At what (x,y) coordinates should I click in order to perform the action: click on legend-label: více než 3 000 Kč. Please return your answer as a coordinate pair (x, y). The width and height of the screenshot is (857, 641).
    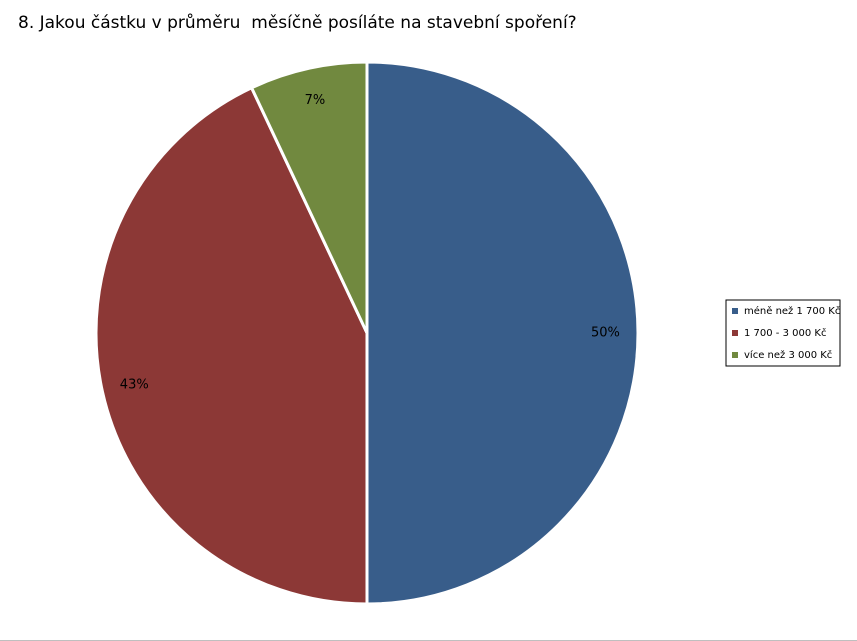
    Looking at the image, I should click on (788, 355).